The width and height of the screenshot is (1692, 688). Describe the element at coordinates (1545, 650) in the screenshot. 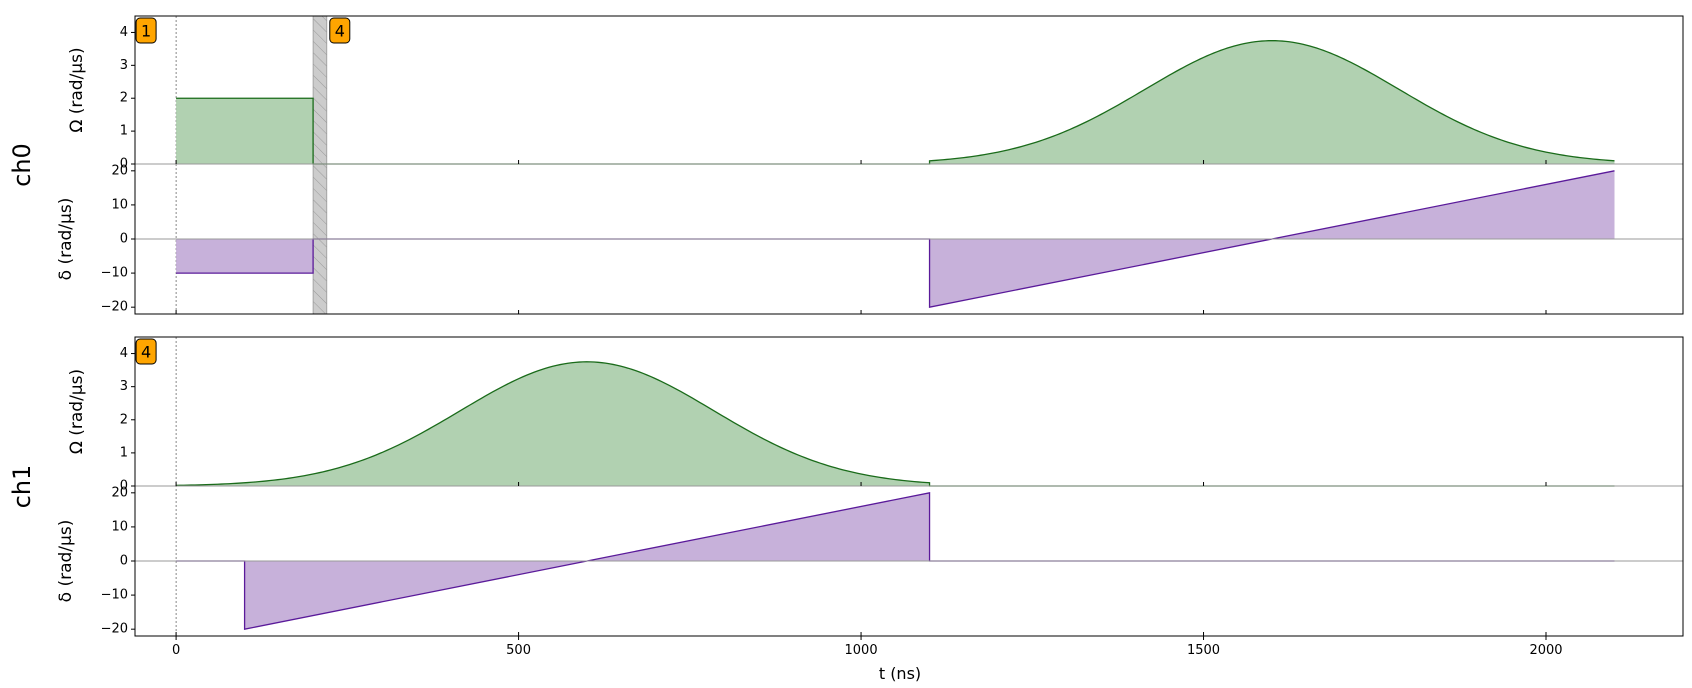

I see `xtick-label: 2000` at that location.